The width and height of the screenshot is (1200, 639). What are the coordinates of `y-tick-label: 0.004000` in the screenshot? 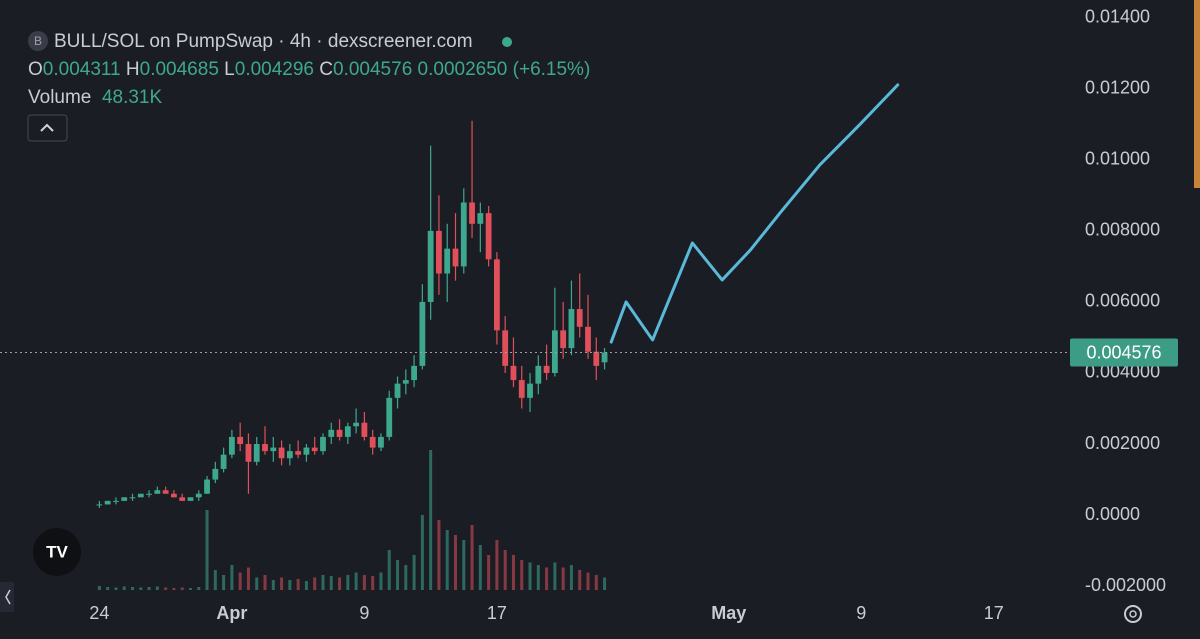 It's located at (1122, 372).